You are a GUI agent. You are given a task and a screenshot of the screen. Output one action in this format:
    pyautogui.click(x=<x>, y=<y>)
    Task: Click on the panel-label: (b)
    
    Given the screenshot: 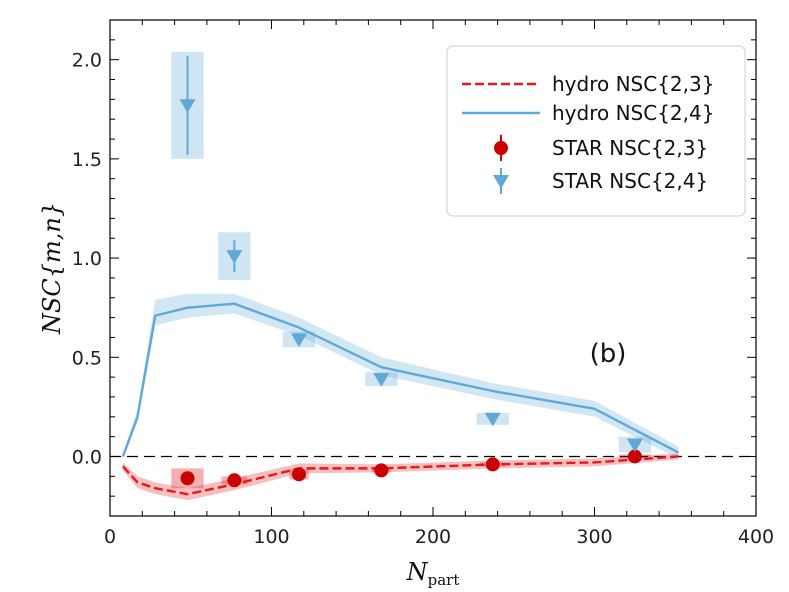 What is the action you would take?
    pyautogui.click(x=608, y=354)
    